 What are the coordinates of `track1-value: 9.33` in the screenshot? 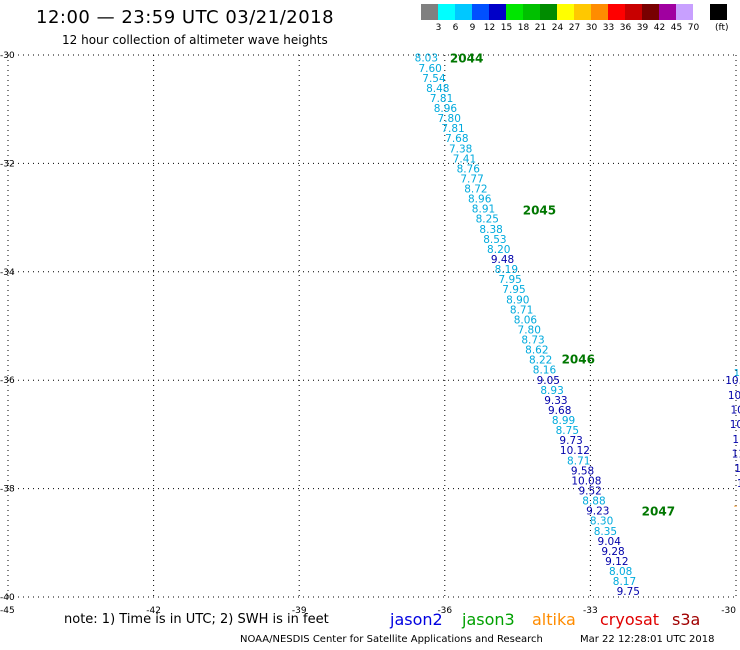 It's located at (555, 401).